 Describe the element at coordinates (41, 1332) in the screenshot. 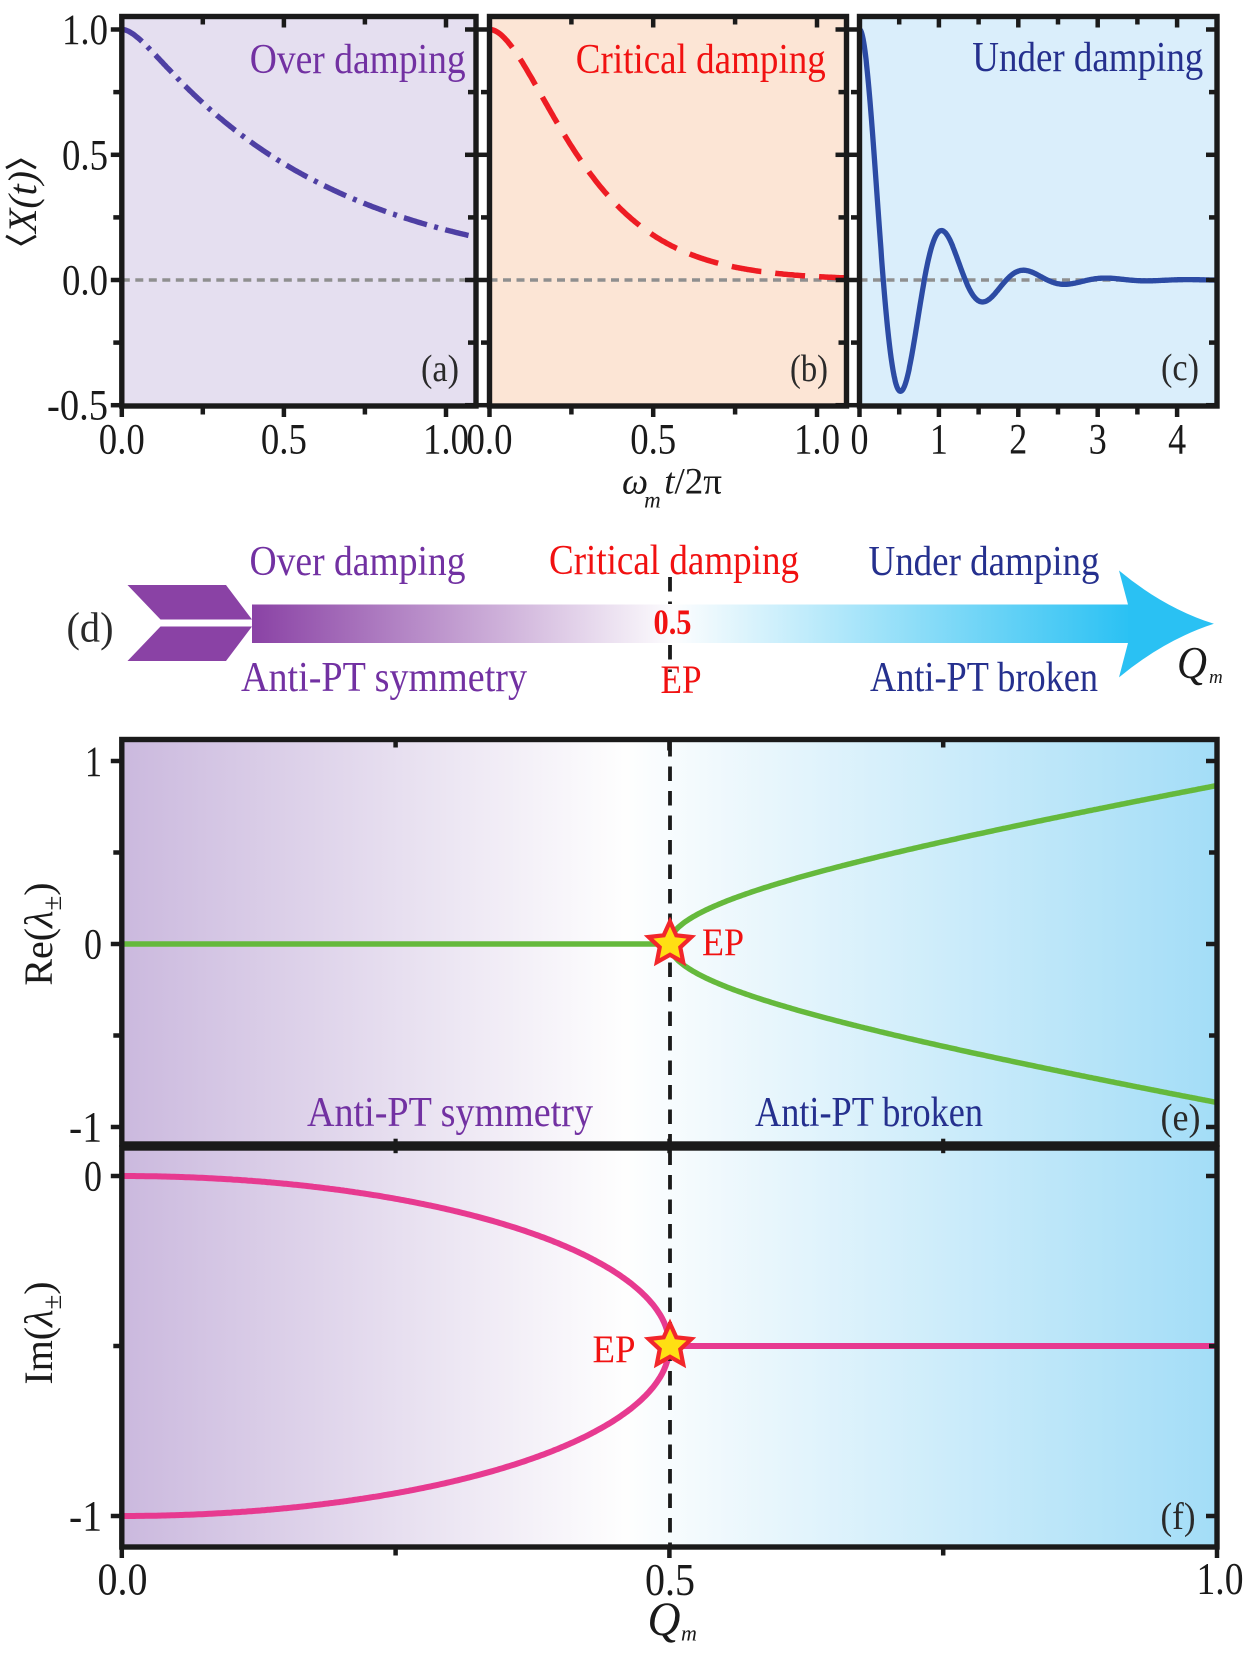

I see `svg-text: Im(λ±)` at that location.